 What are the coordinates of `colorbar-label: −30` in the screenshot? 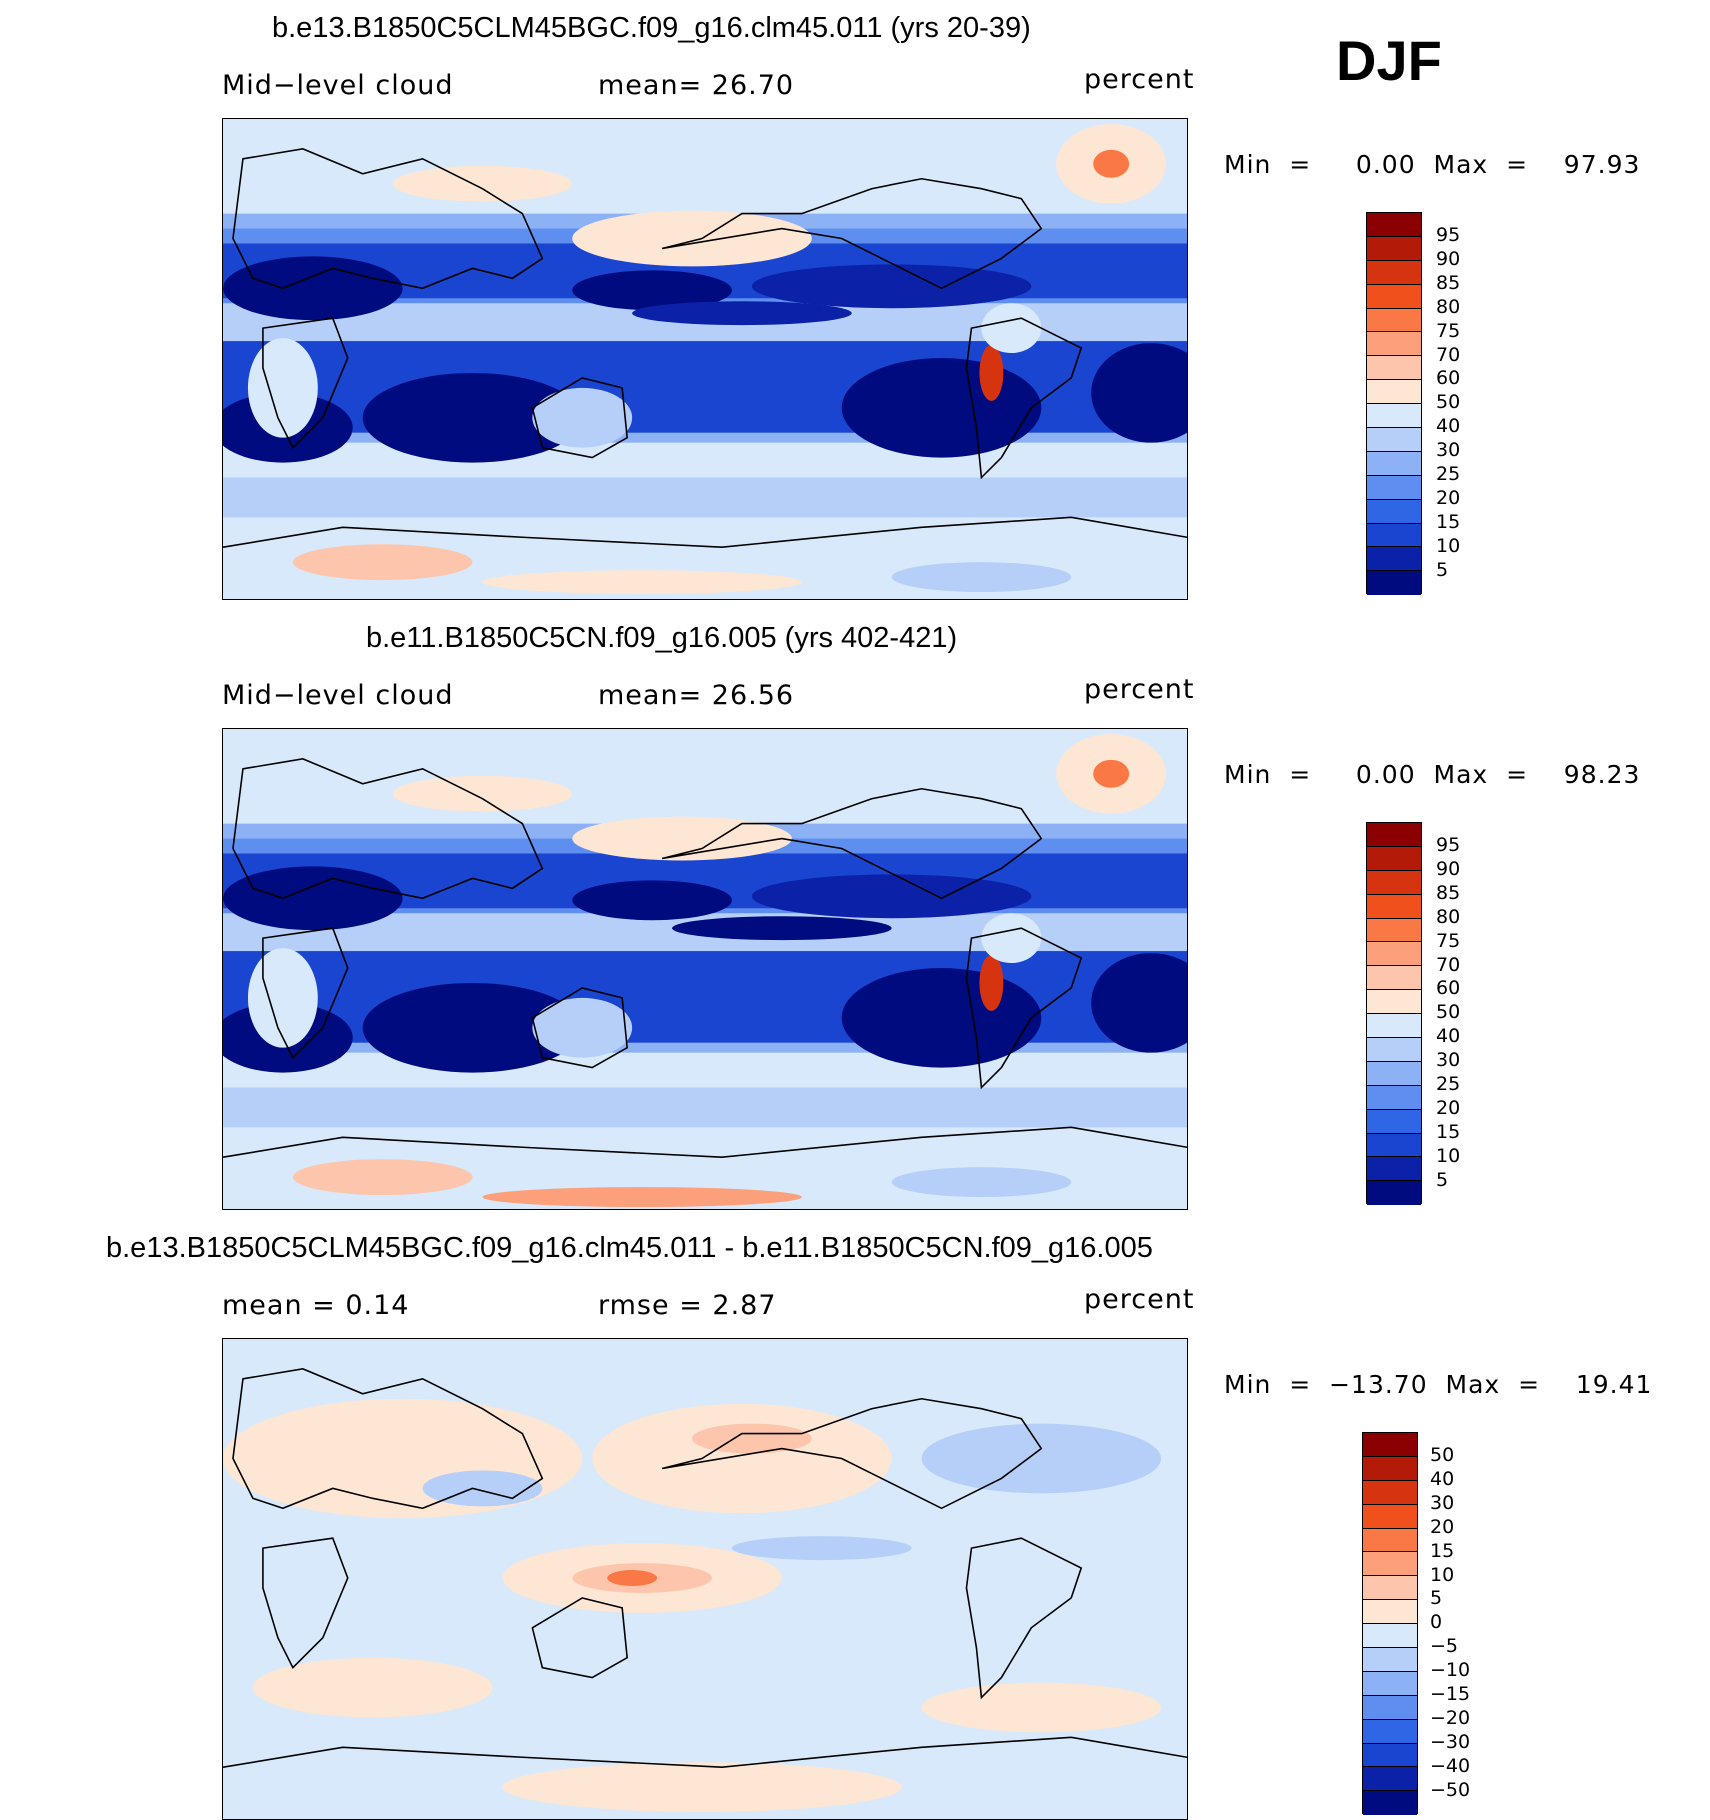 It's located at (1450, 1741).